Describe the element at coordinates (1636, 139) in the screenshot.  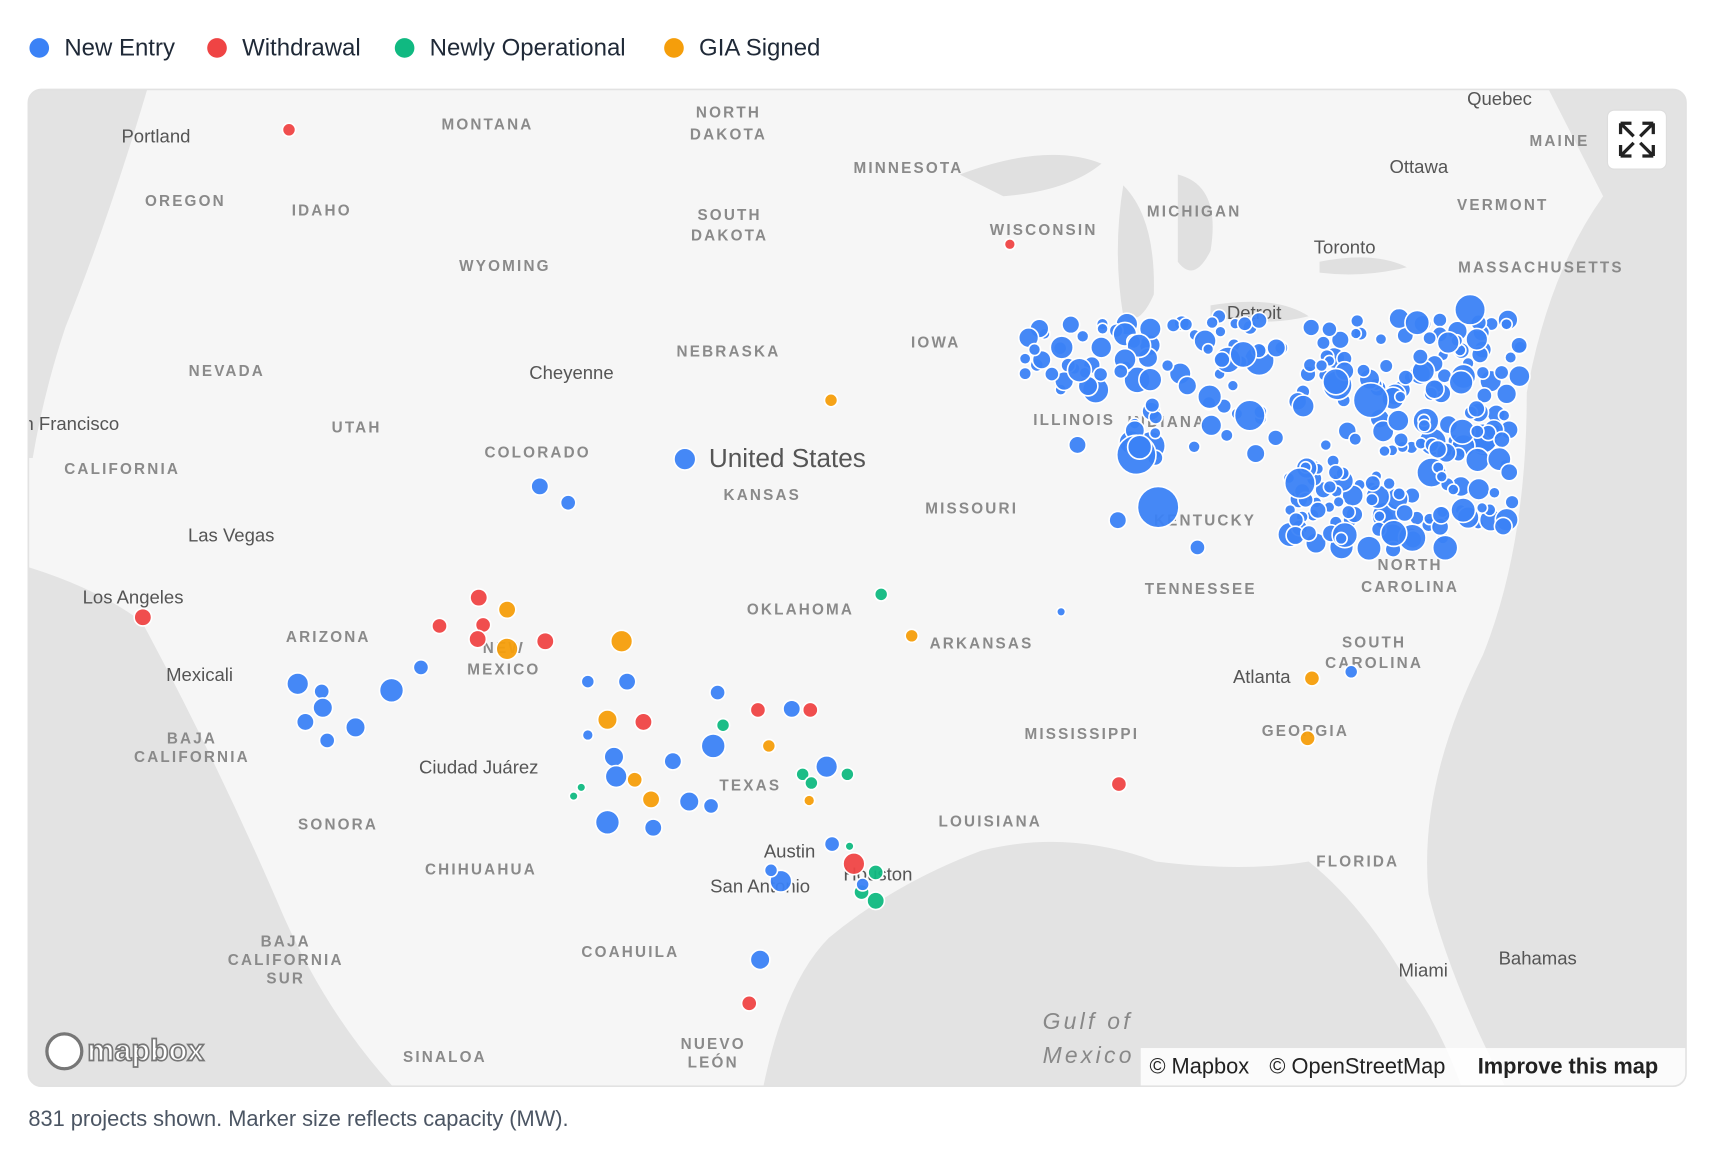
I see `fullscreen-button` at that location.